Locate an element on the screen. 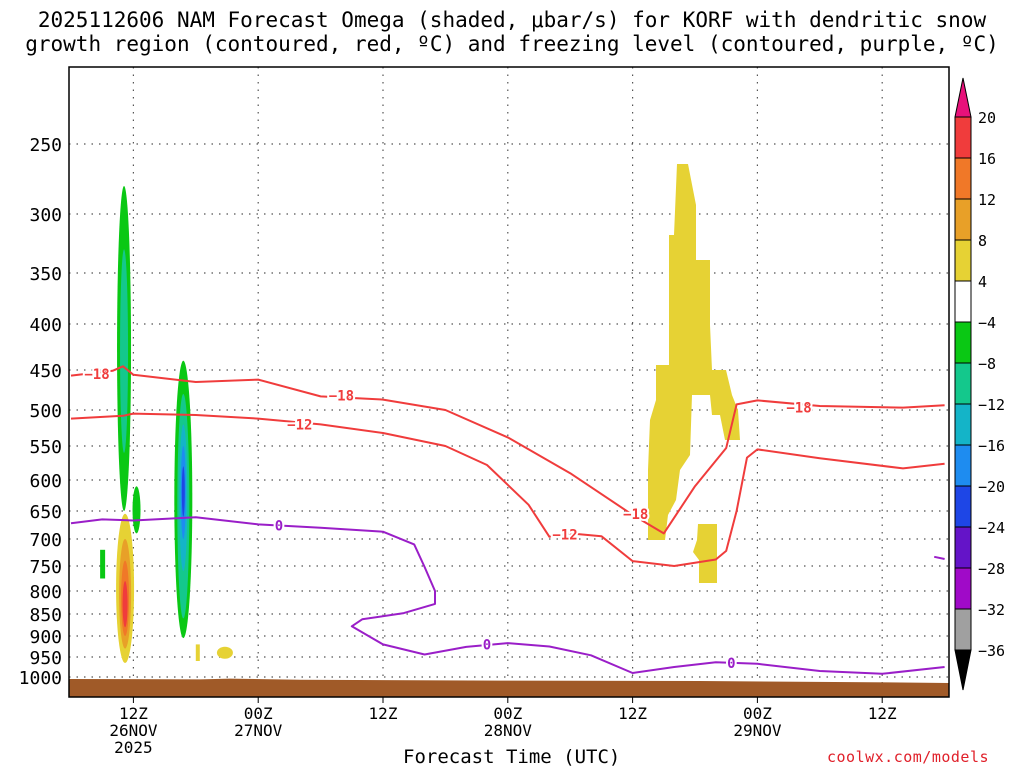 This screenshot has width=1024, height=768. colorbar-arrow-top is located at coordinates (963, 97).